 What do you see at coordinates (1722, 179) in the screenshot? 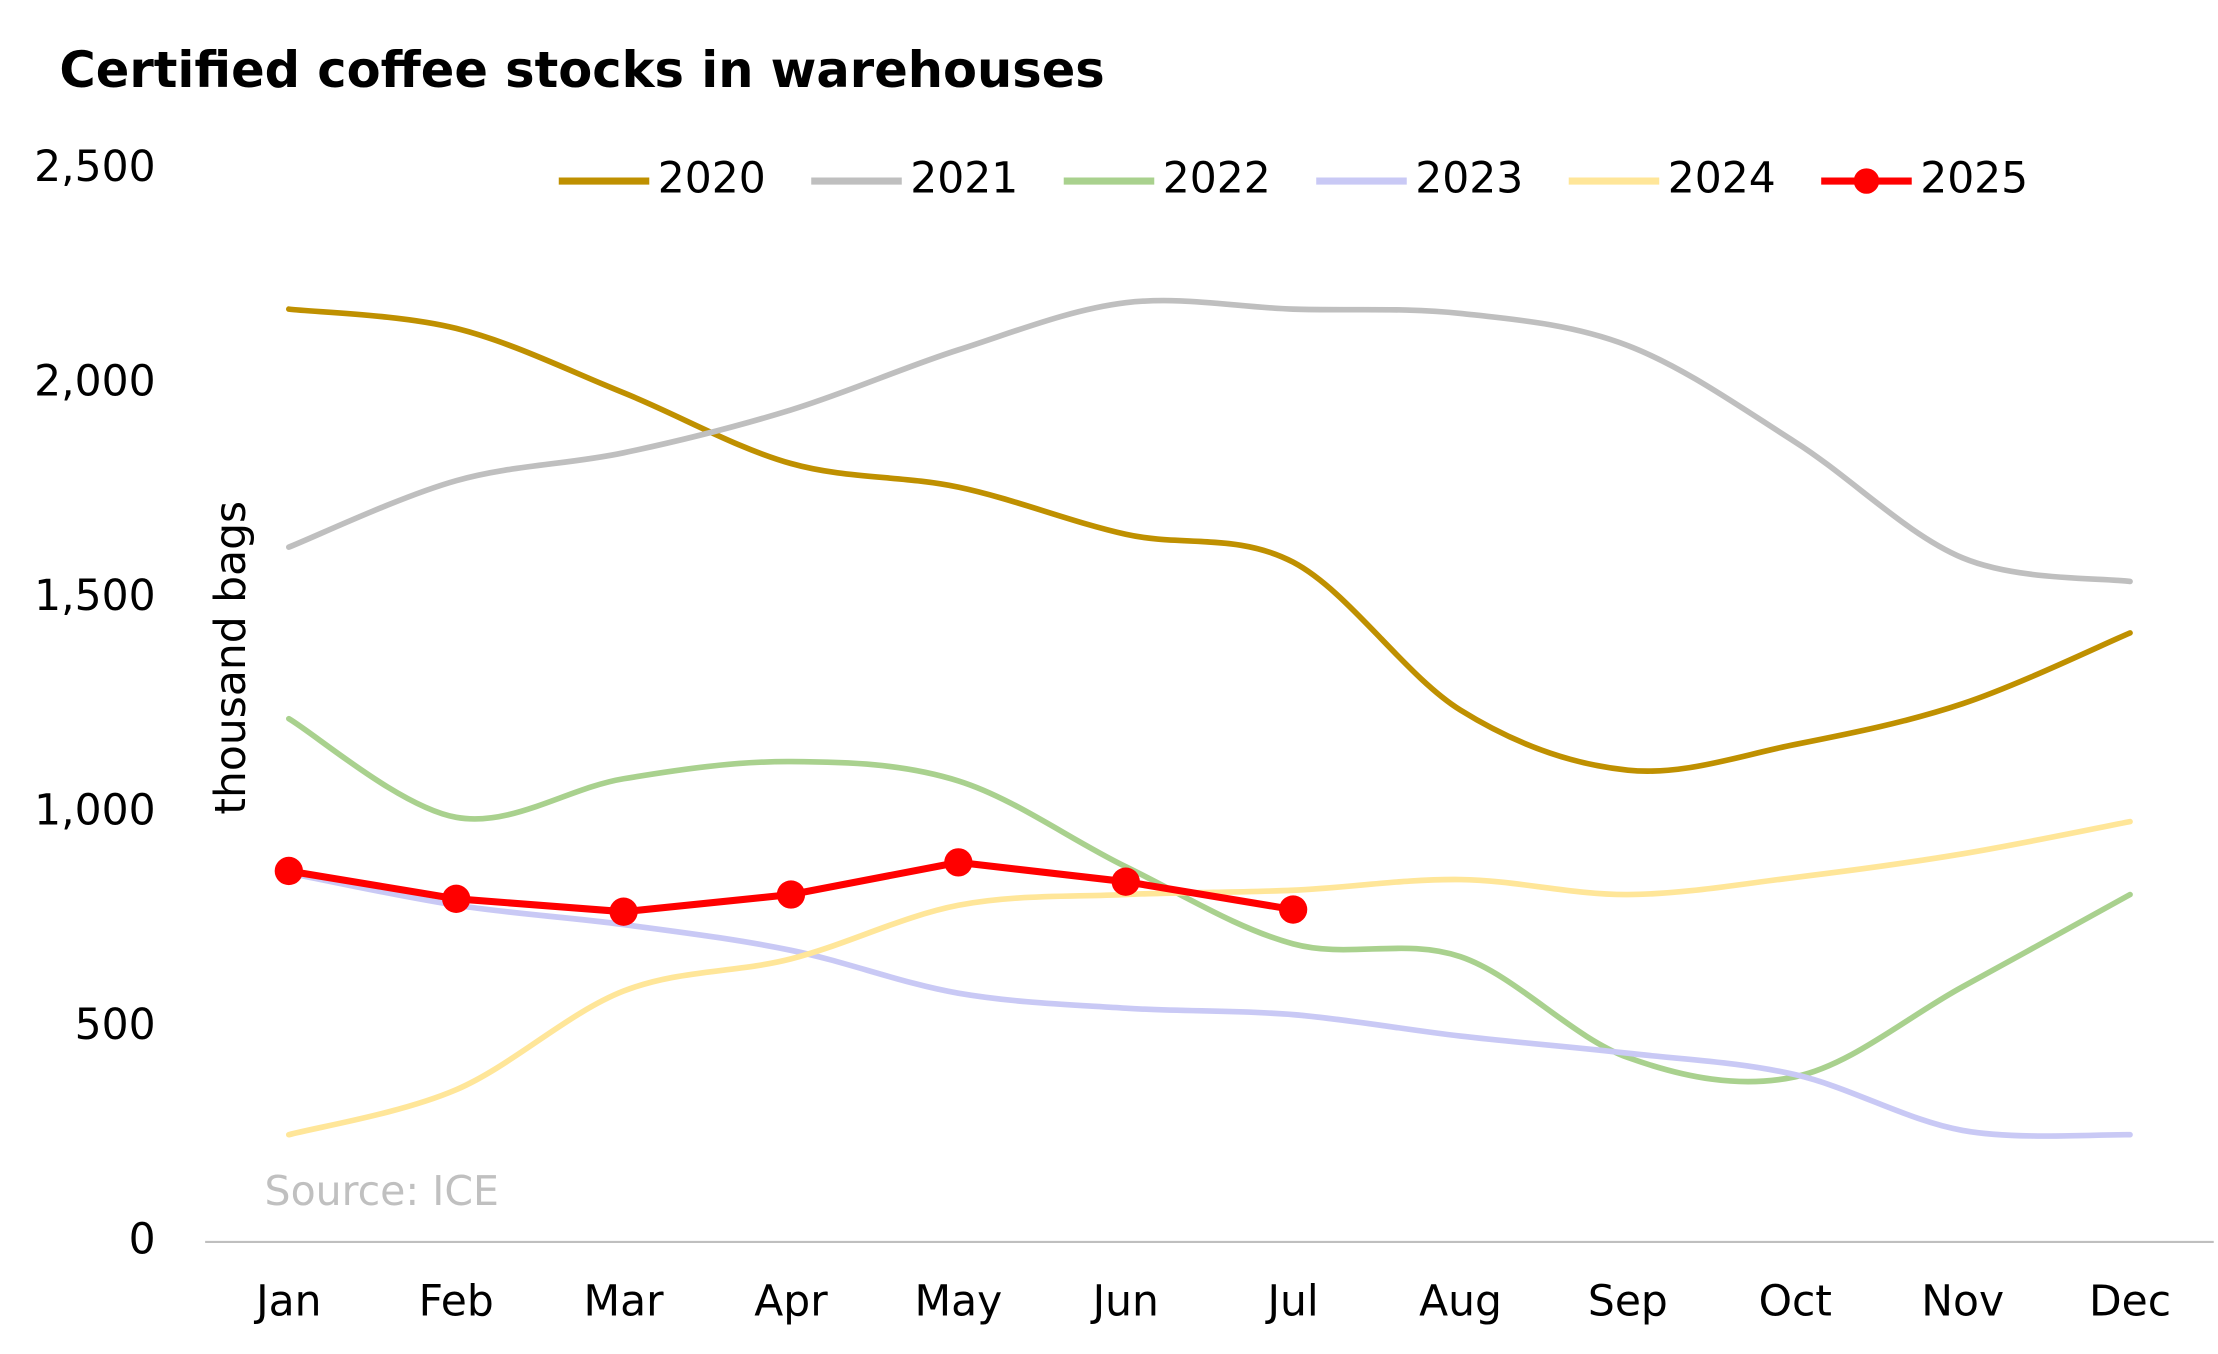
I see `legend-label: 2024` at bounding box center [1722, 179].